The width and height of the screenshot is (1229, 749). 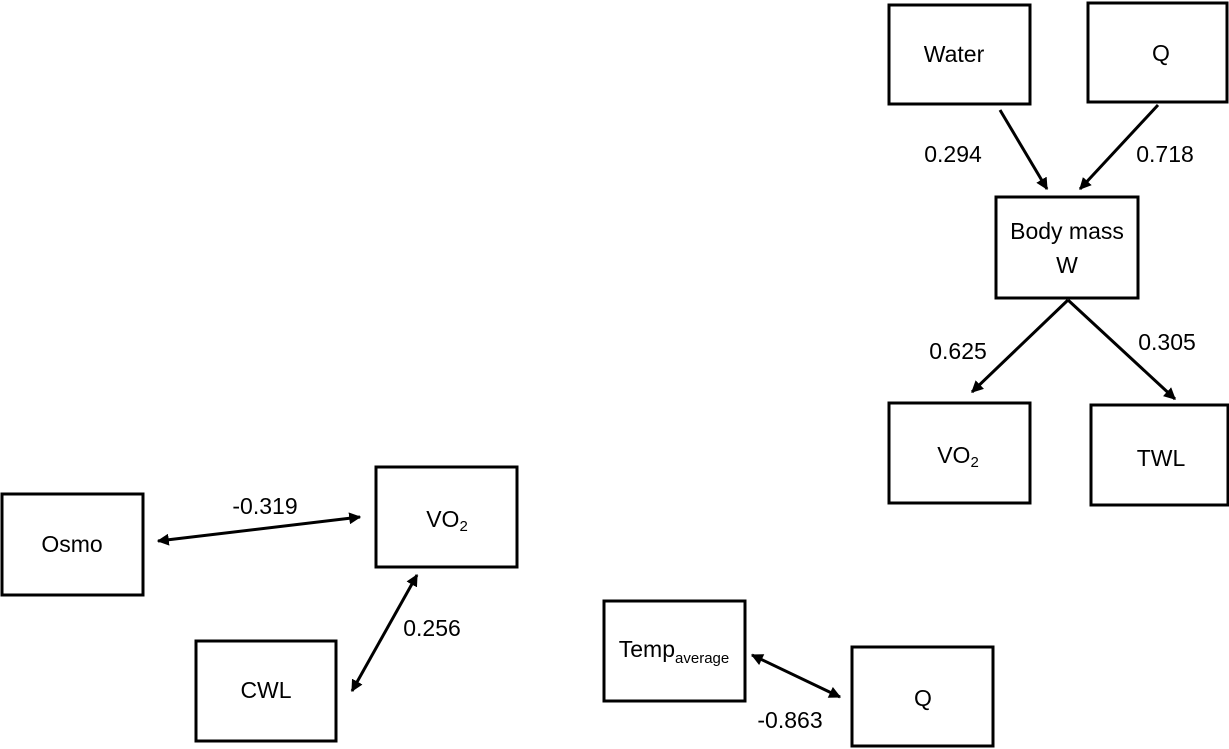 What do you see at coordinates (958, 351) in the screenshot?
I see `edge-label: 0.625` at bounding box center [958, 351].